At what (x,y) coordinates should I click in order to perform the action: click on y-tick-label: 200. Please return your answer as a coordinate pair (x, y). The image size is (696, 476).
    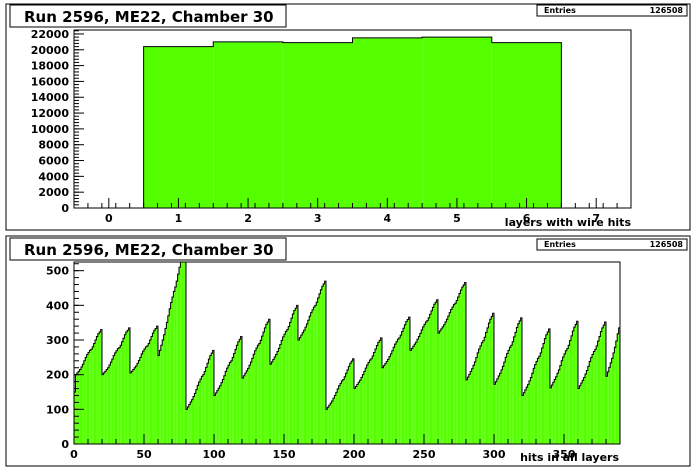
    Looking at the image, I should click on (57, 375).